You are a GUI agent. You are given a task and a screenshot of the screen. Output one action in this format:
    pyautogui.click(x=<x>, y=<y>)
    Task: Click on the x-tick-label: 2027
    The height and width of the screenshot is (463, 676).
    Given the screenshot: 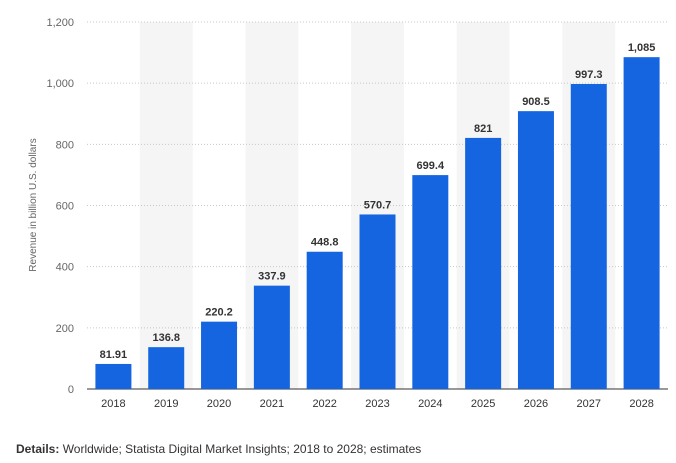 What is the action you would take?
    pyautogui.click(x=589, y=404)
    